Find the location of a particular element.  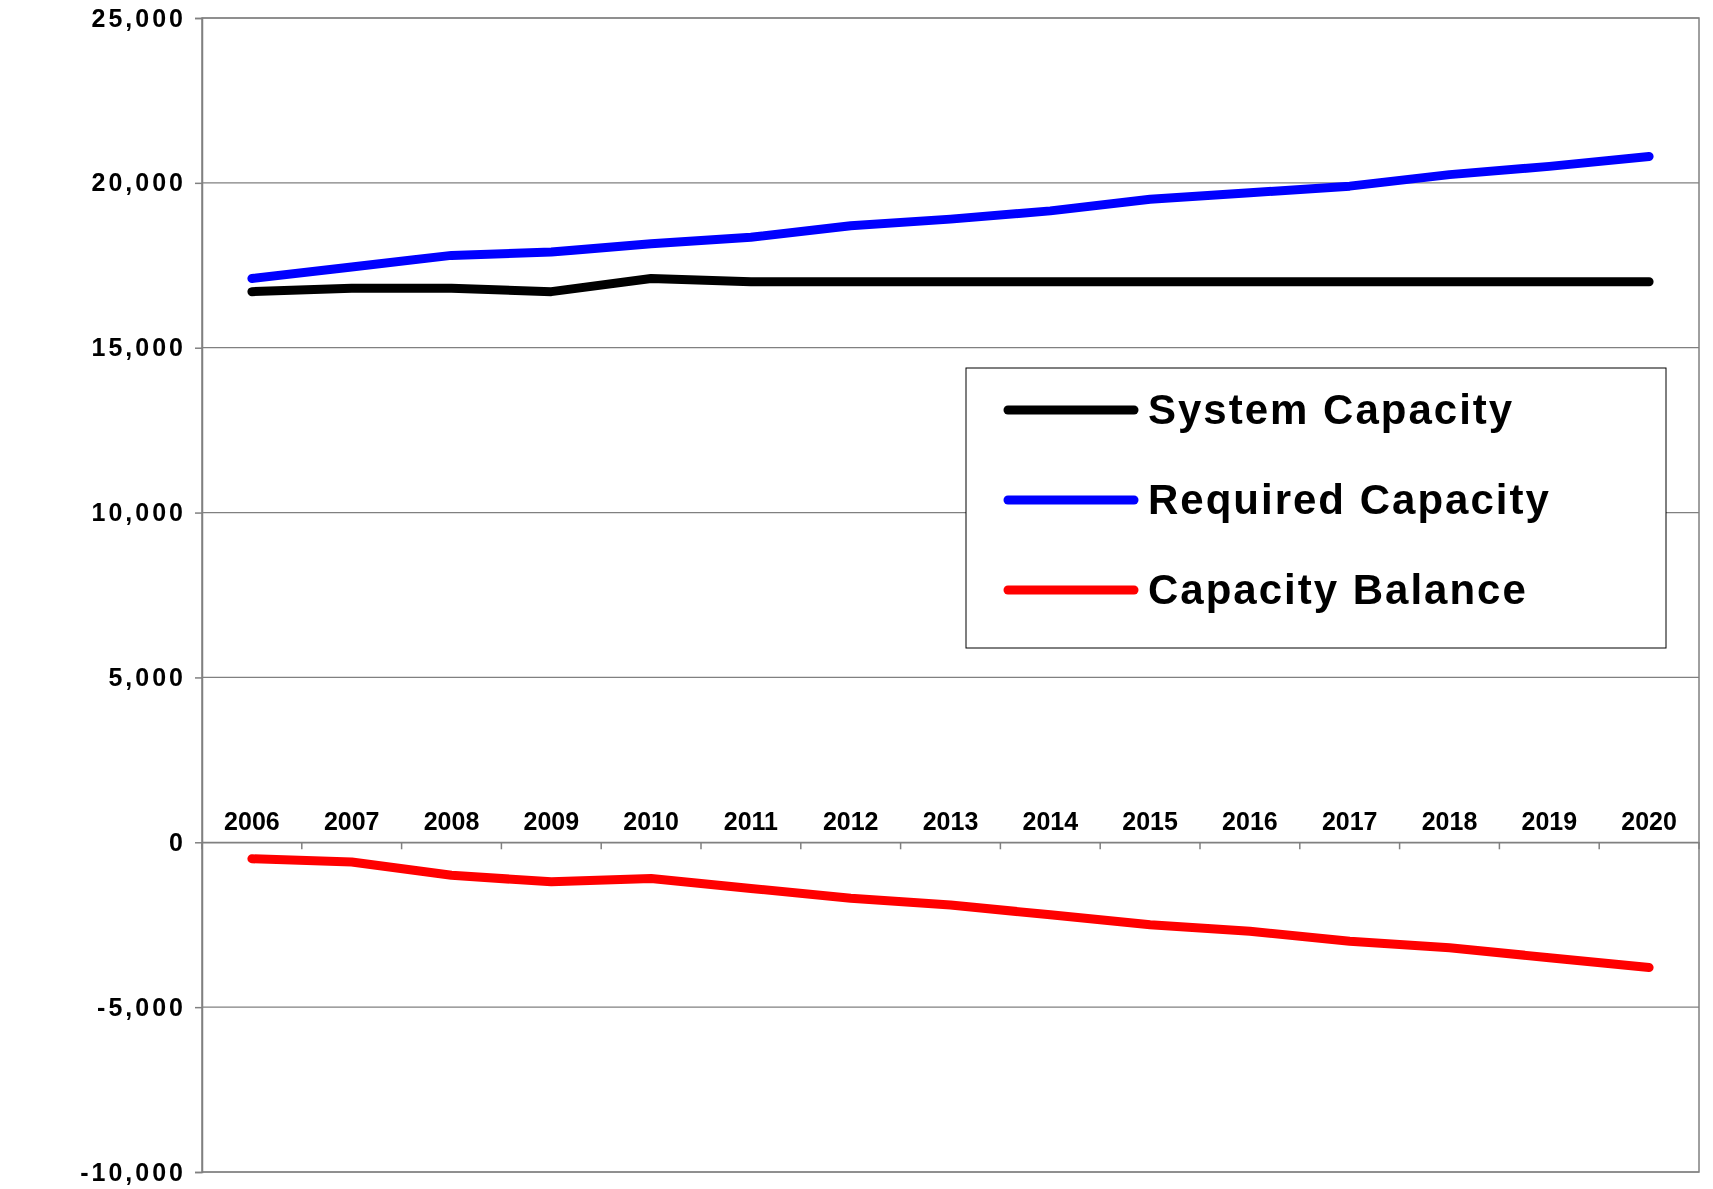

y-tick-label: 0 is located at coordinates (177, 841).